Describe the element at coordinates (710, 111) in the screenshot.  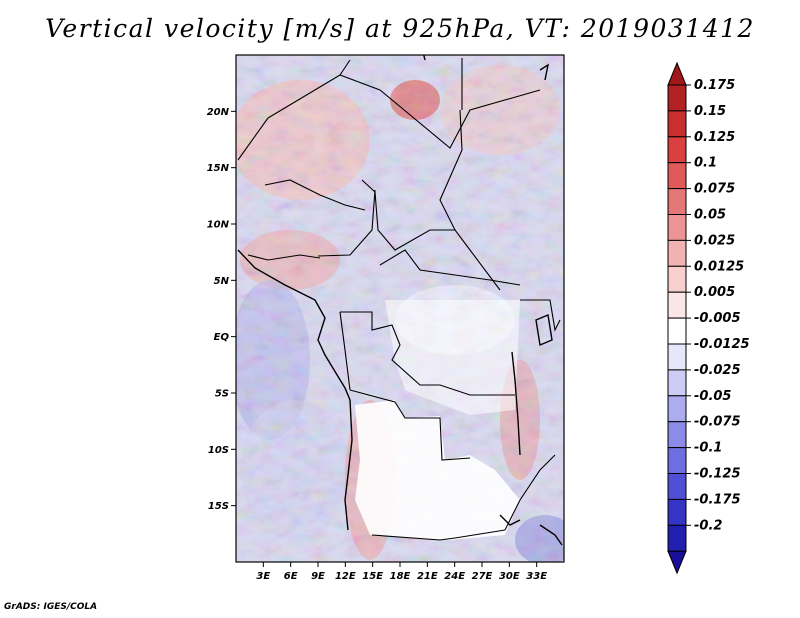
I see `colorbar-label: 0.15` at that location.